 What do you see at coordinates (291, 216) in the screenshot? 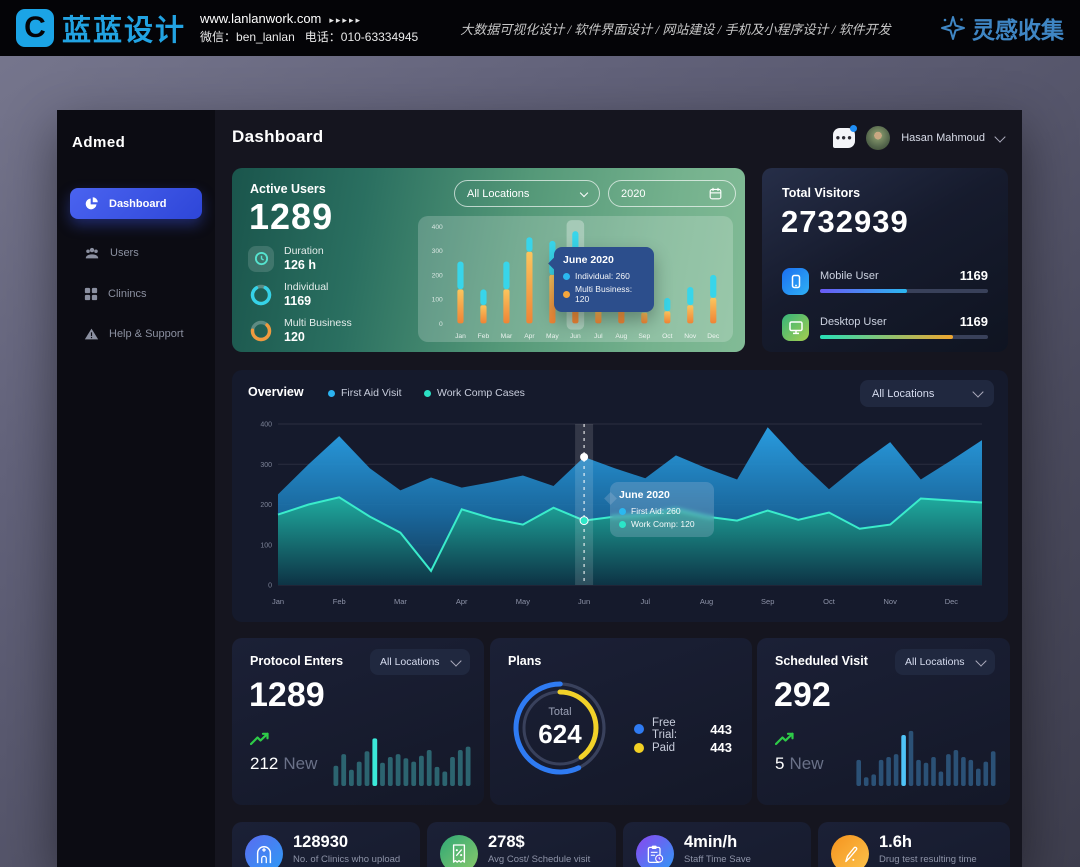
I see `active-users-value: 1289` at bounding box center [291, 216].